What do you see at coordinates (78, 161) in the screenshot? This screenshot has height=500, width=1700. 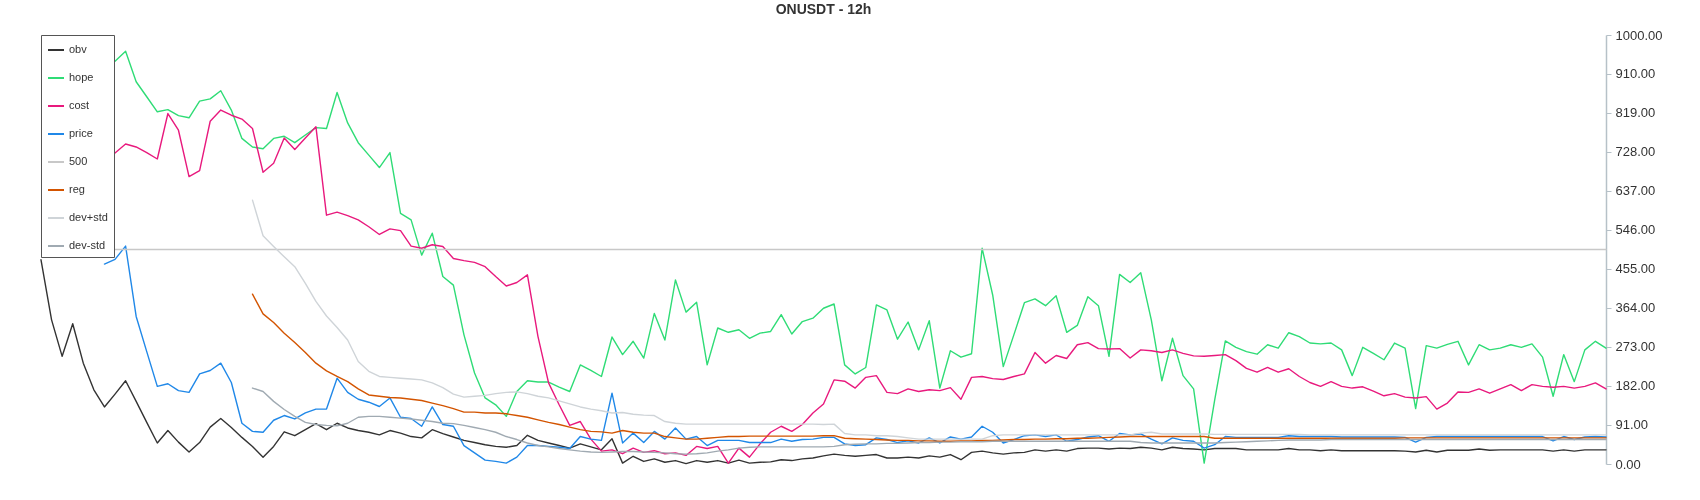 I see `legend-label: 500` at bounding box center [78, 161].